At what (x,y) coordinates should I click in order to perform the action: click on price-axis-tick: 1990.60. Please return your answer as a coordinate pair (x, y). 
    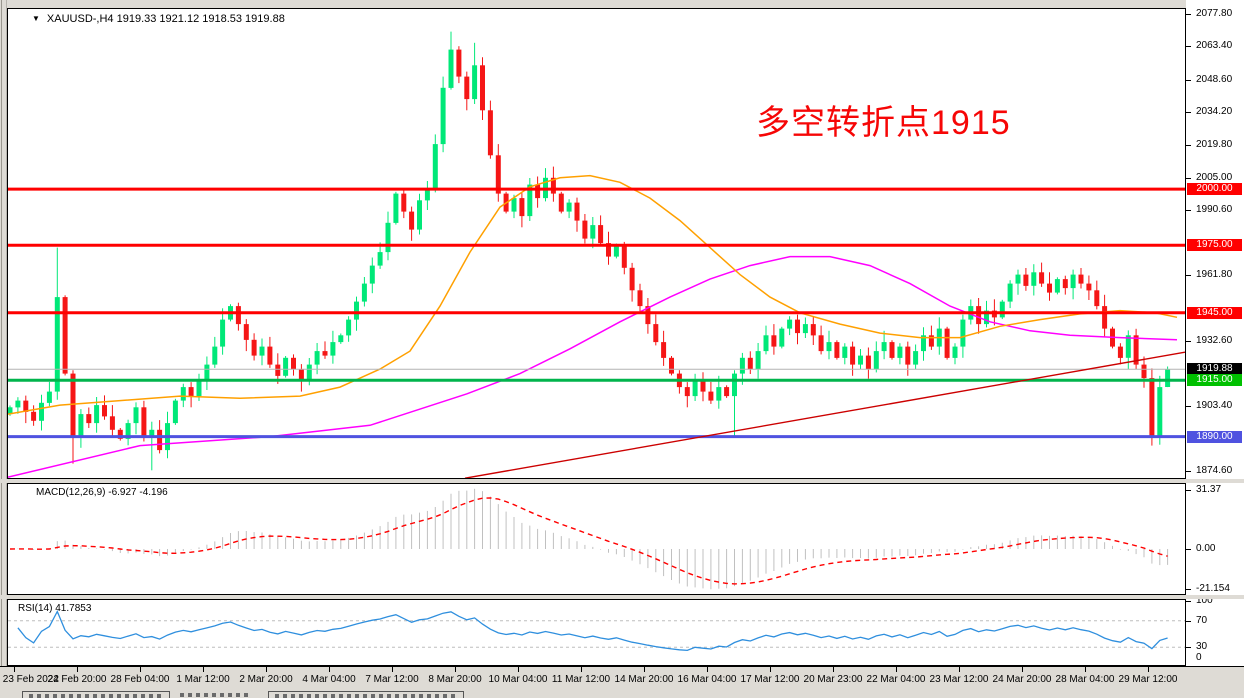
    Looking at the image, I should click on (1214, 209).